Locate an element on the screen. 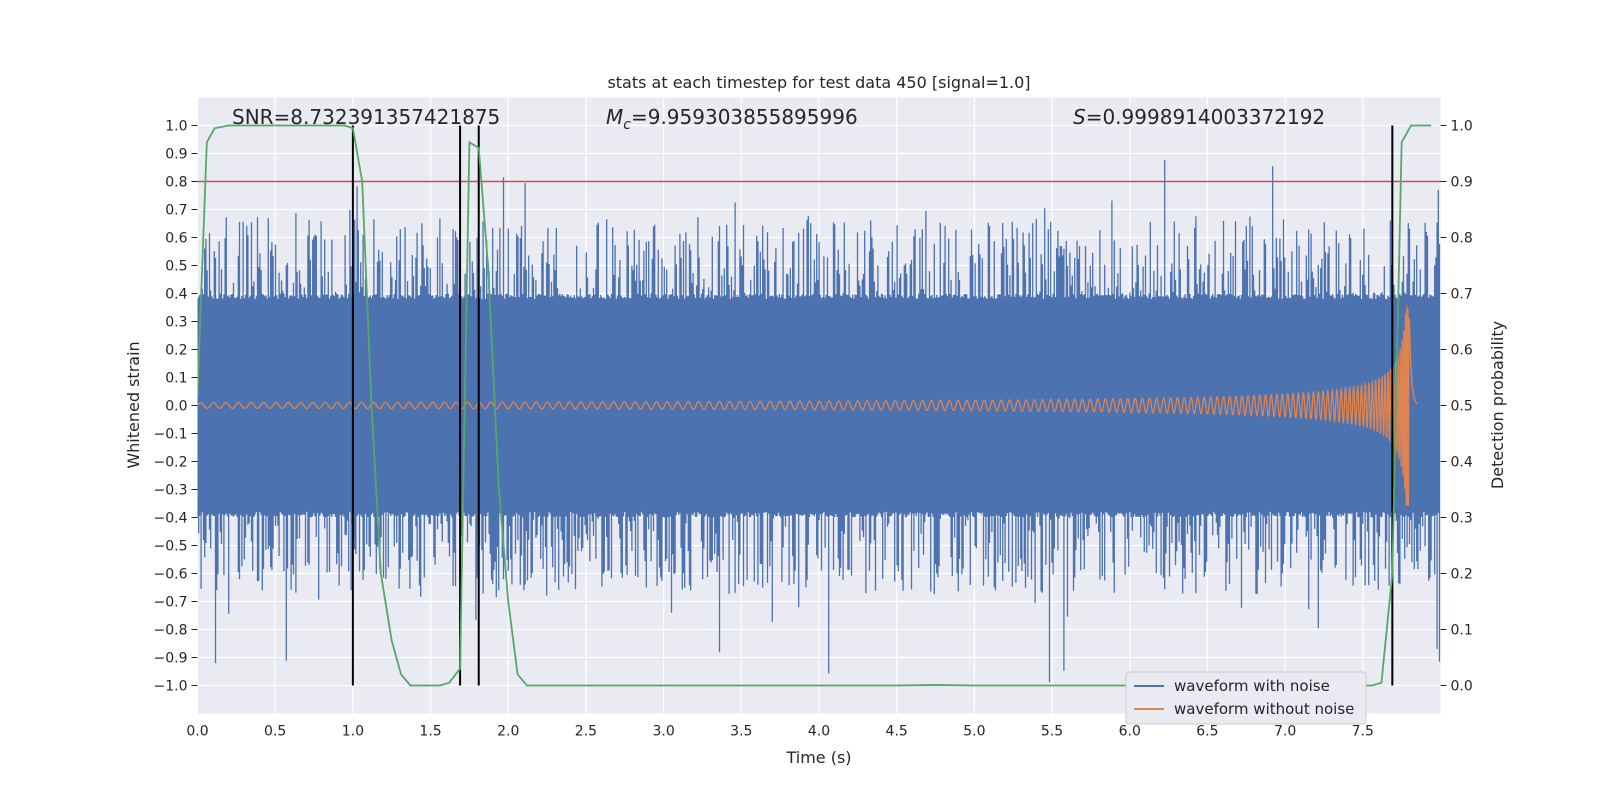 This screenshot has height=800, width=1600. y-right-tick-label: 0.6 is located at coordinates (1462, 351).